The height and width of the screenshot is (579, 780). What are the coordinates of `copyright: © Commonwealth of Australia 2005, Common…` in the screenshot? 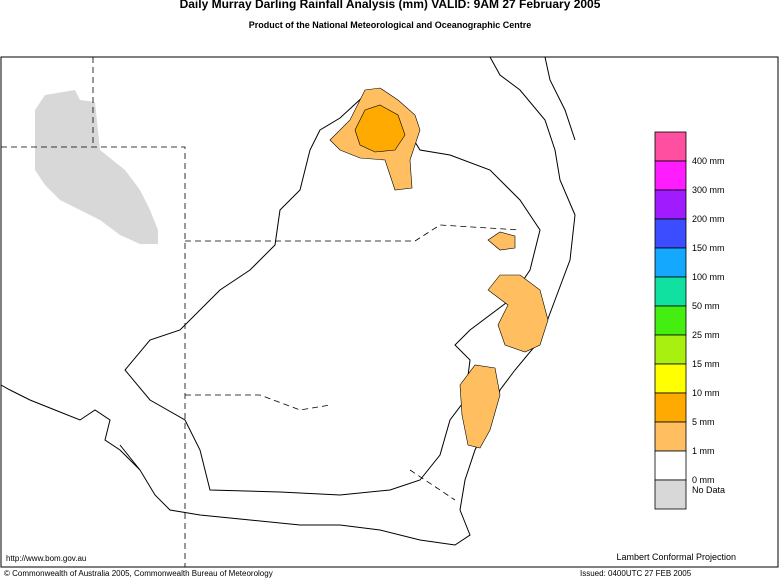 It's located at (138, 573).